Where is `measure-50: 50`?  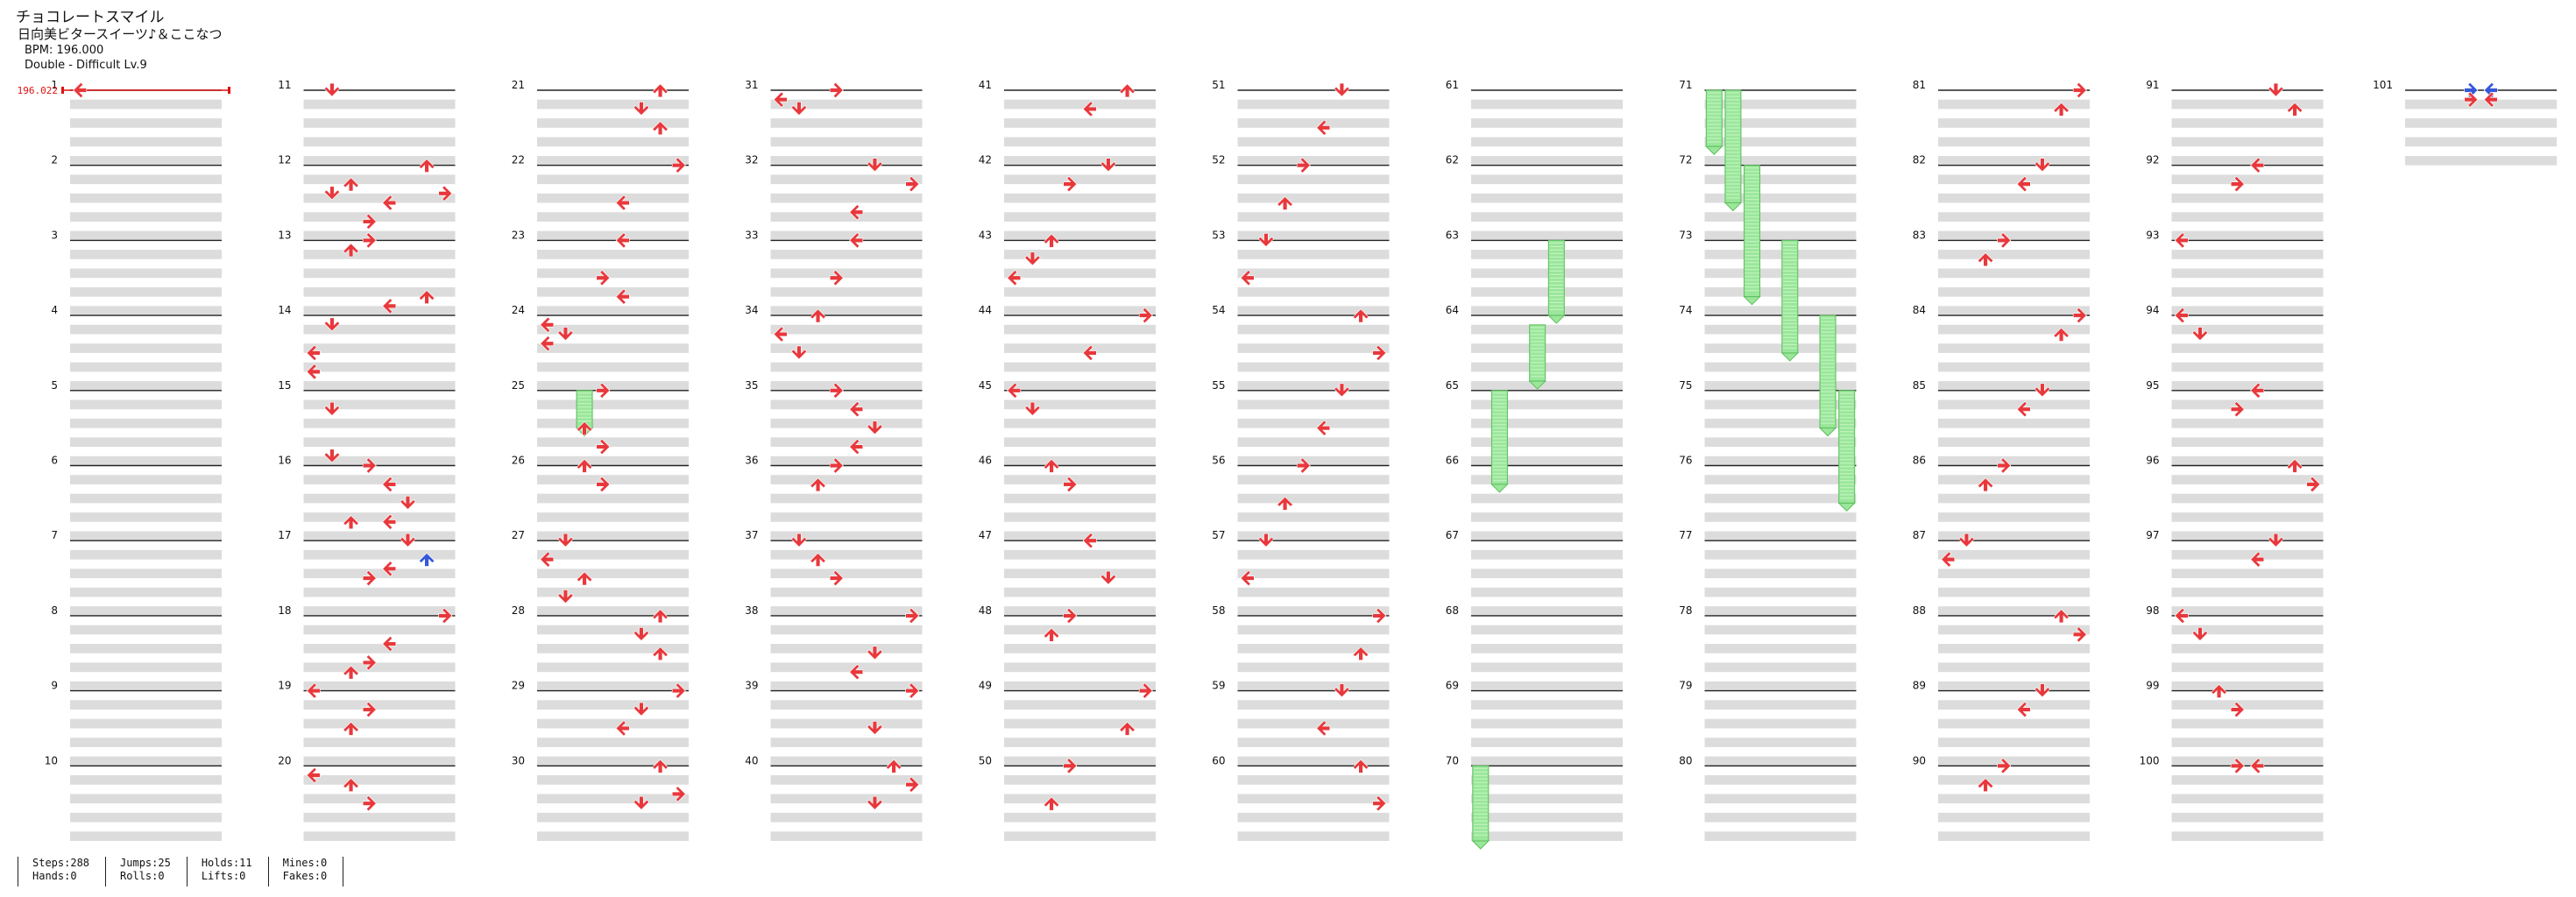
measure-50: 50 is located at coordinates (1067, 797).